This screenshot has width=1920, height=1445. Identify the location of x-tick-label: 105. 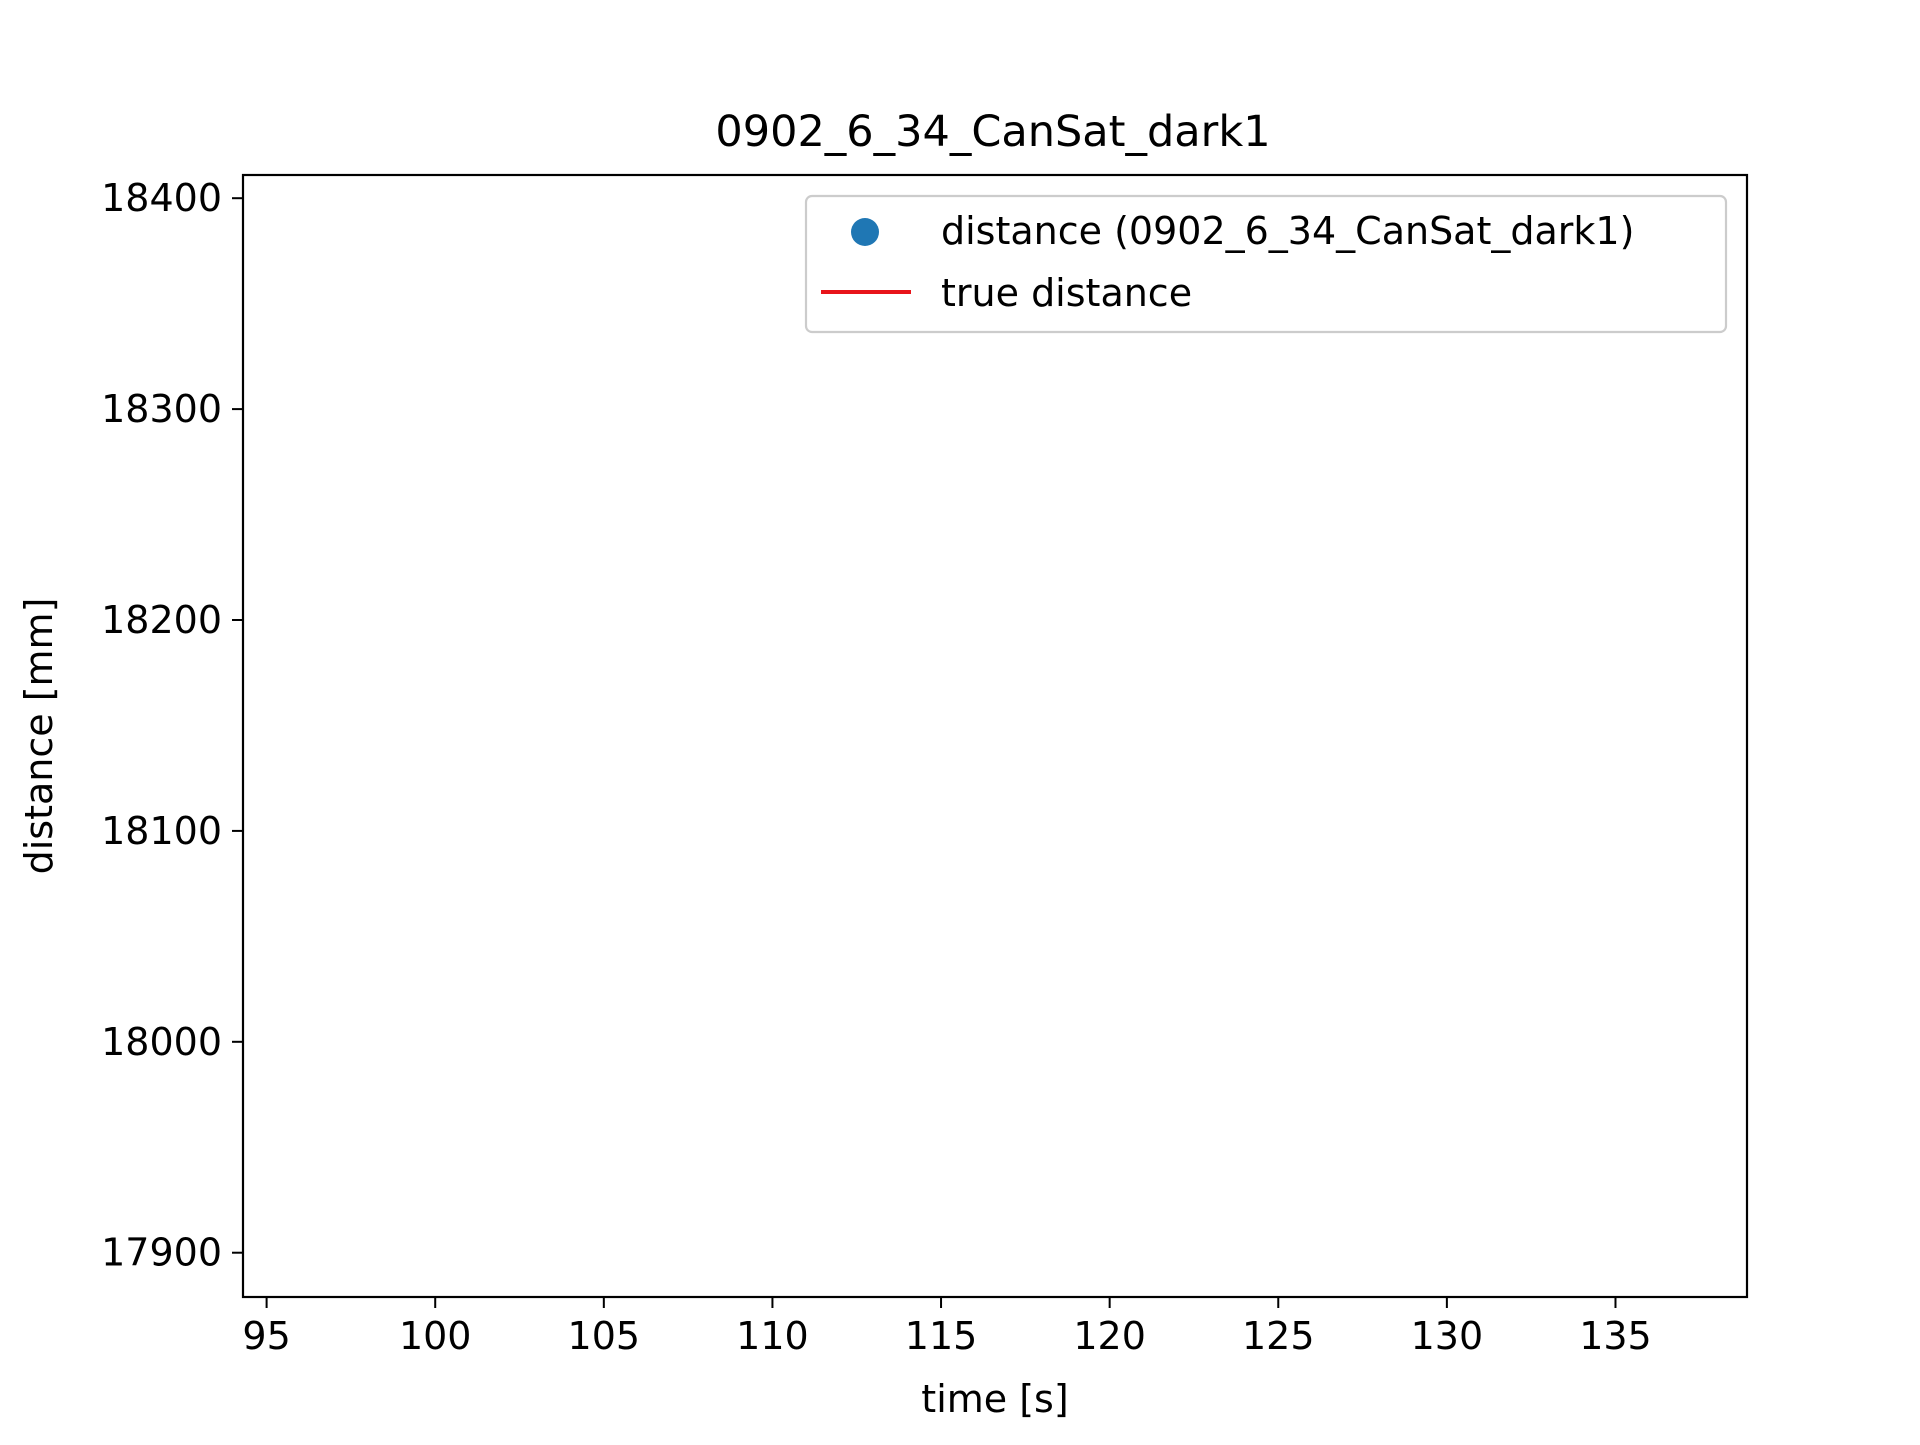
(604, 1336).